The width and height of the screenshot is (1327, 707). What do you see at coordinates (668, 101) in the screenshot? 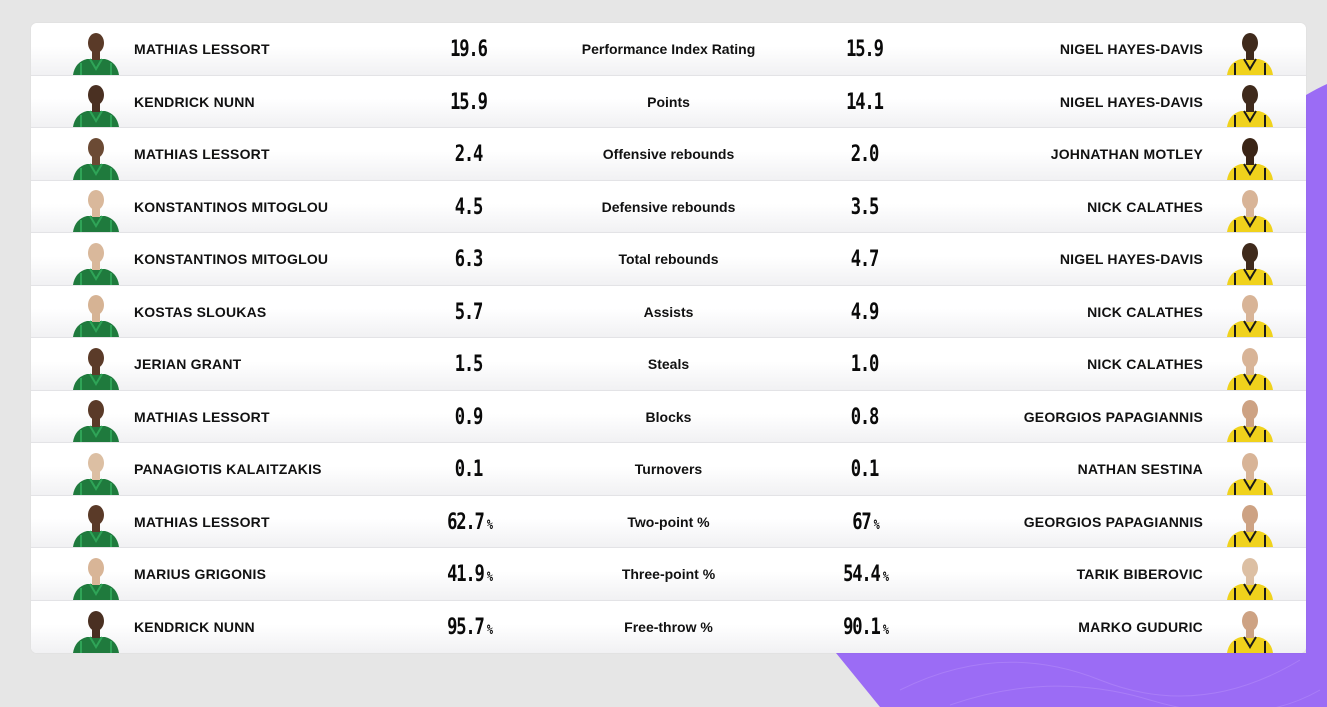
I see `stat-label: Points` at bounding box center [668, 101].